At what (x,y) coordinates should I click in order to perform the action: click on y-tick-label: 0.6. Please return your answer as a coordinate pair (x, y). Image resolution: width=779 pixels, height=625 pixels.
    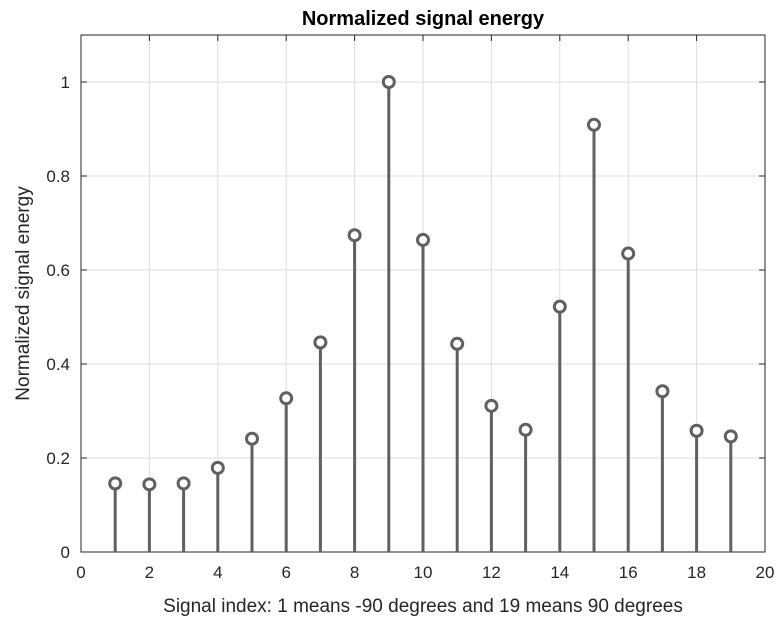
    Looking at the image, I should click on (58, 270).